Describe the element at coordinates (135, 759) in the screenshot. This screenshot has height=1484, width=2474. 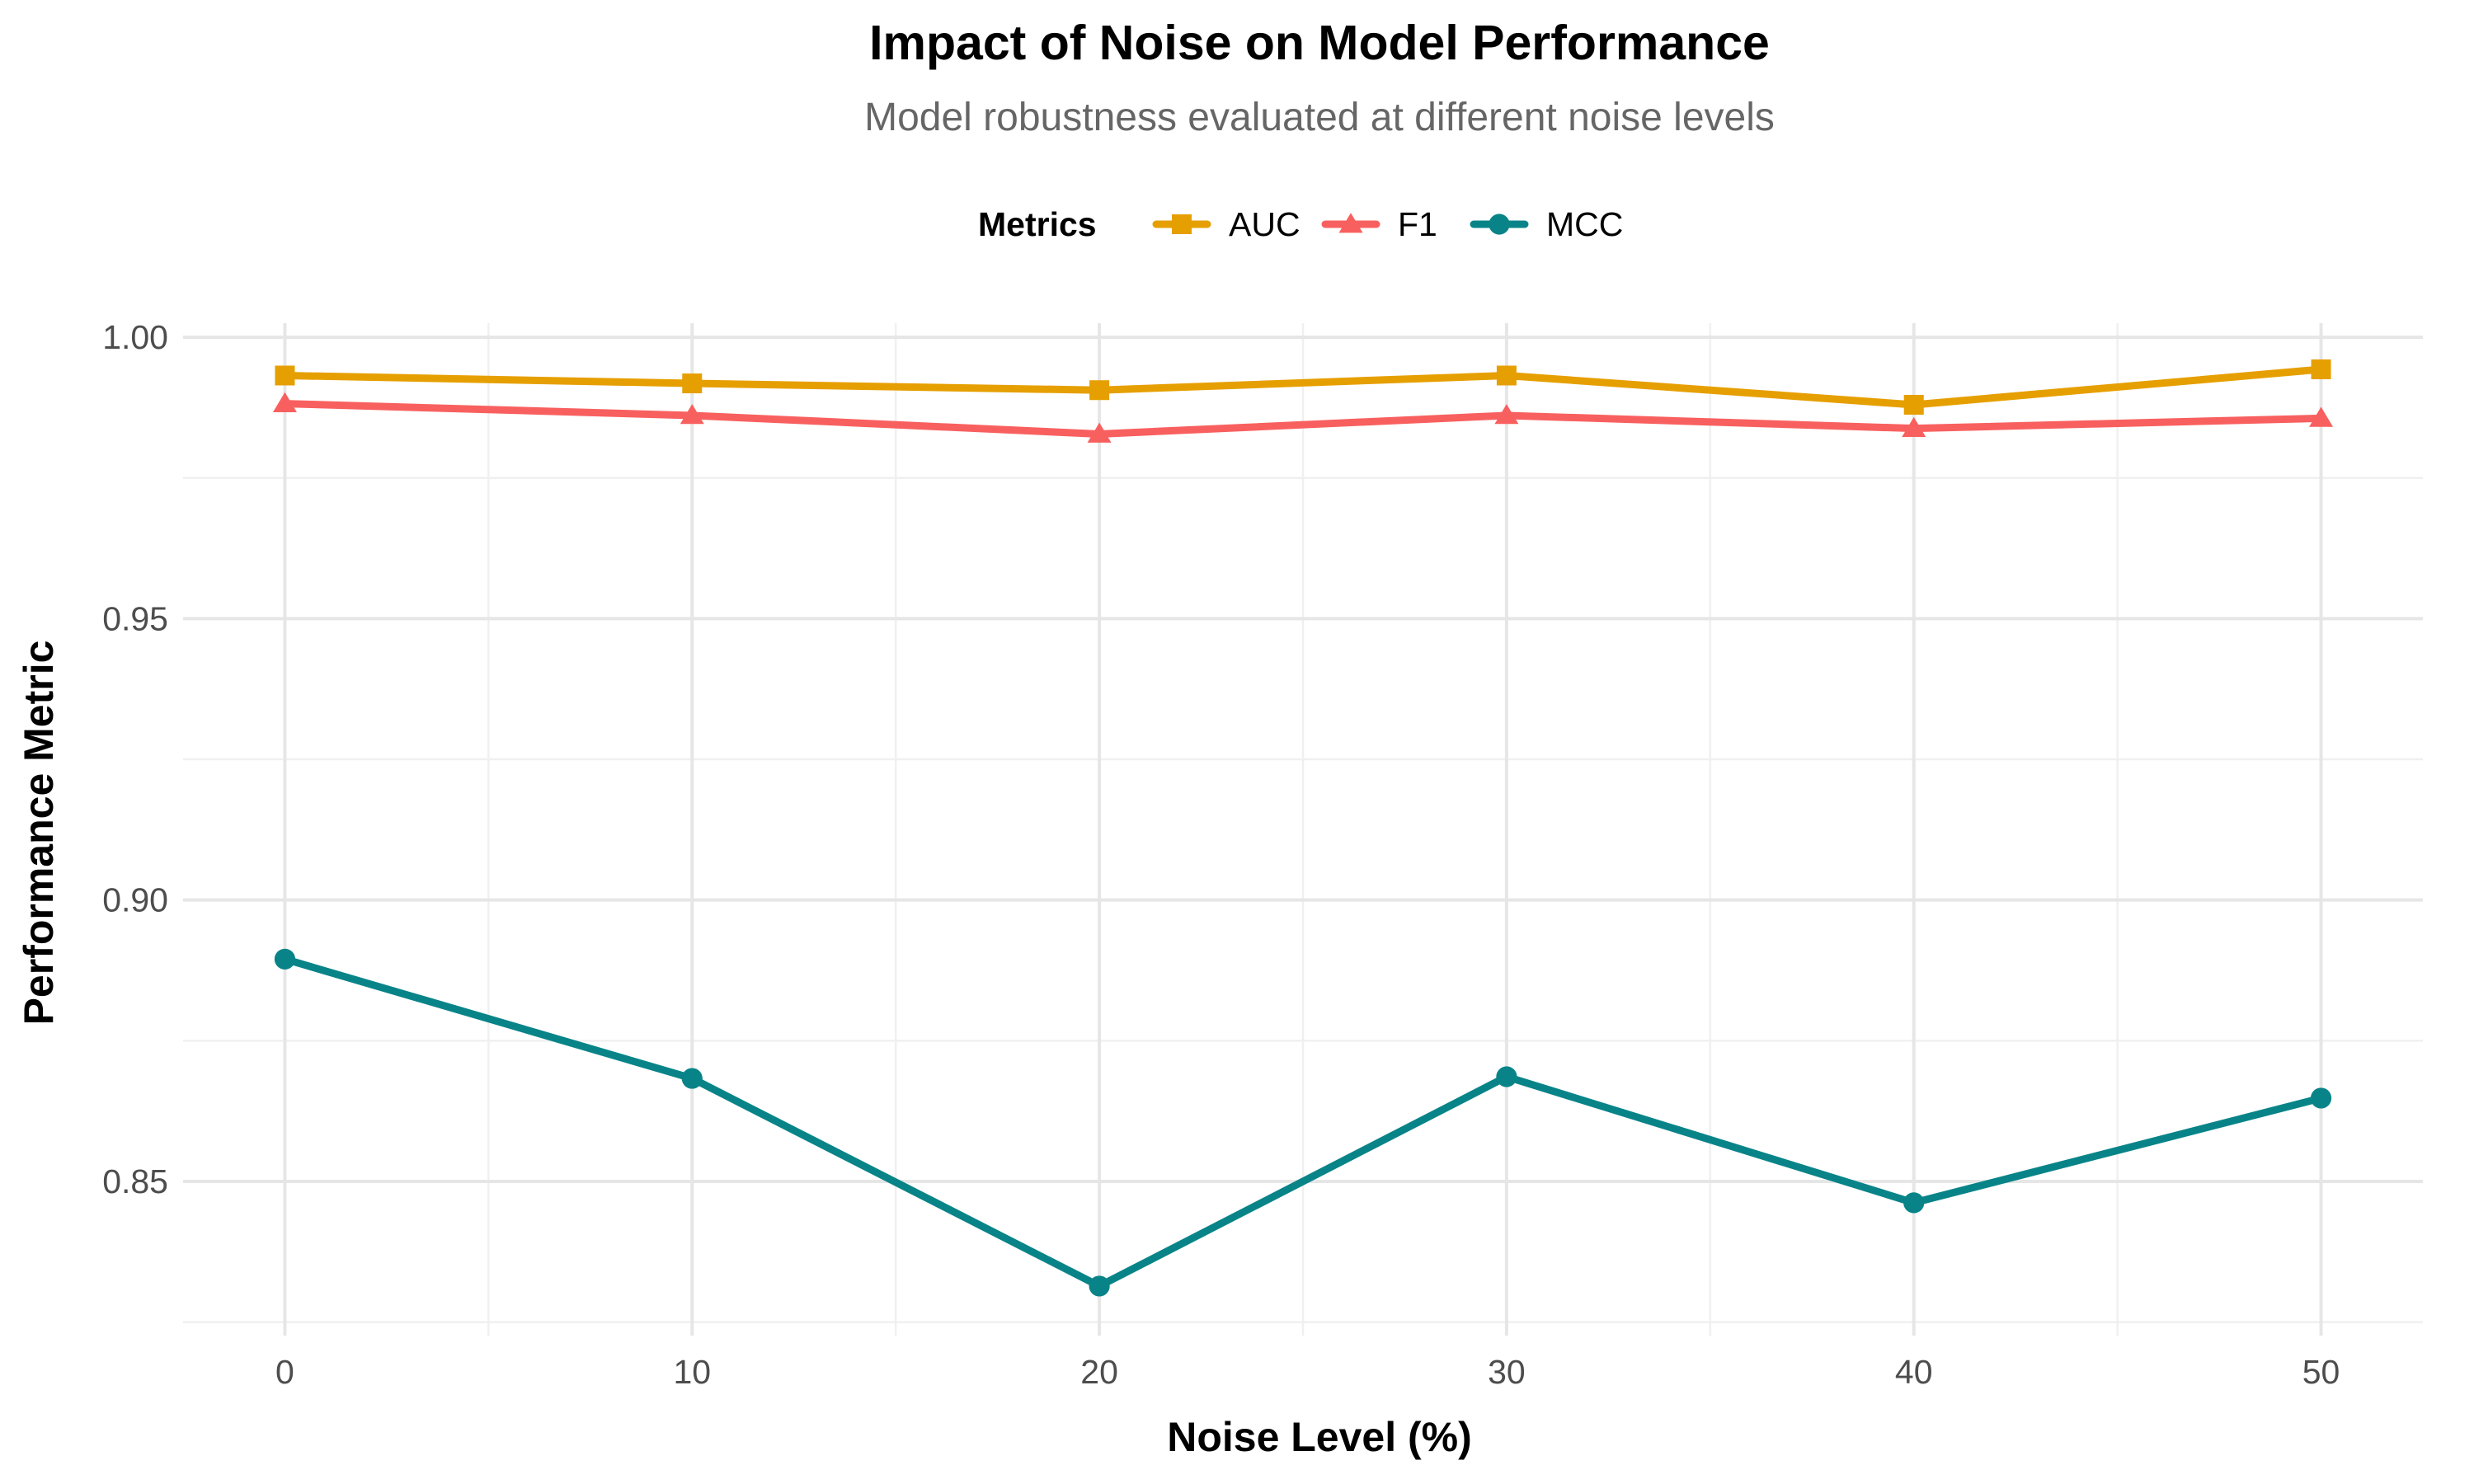
I see `y-axis-ticks: 0.85 0.90 0.95 1.00` at that location.